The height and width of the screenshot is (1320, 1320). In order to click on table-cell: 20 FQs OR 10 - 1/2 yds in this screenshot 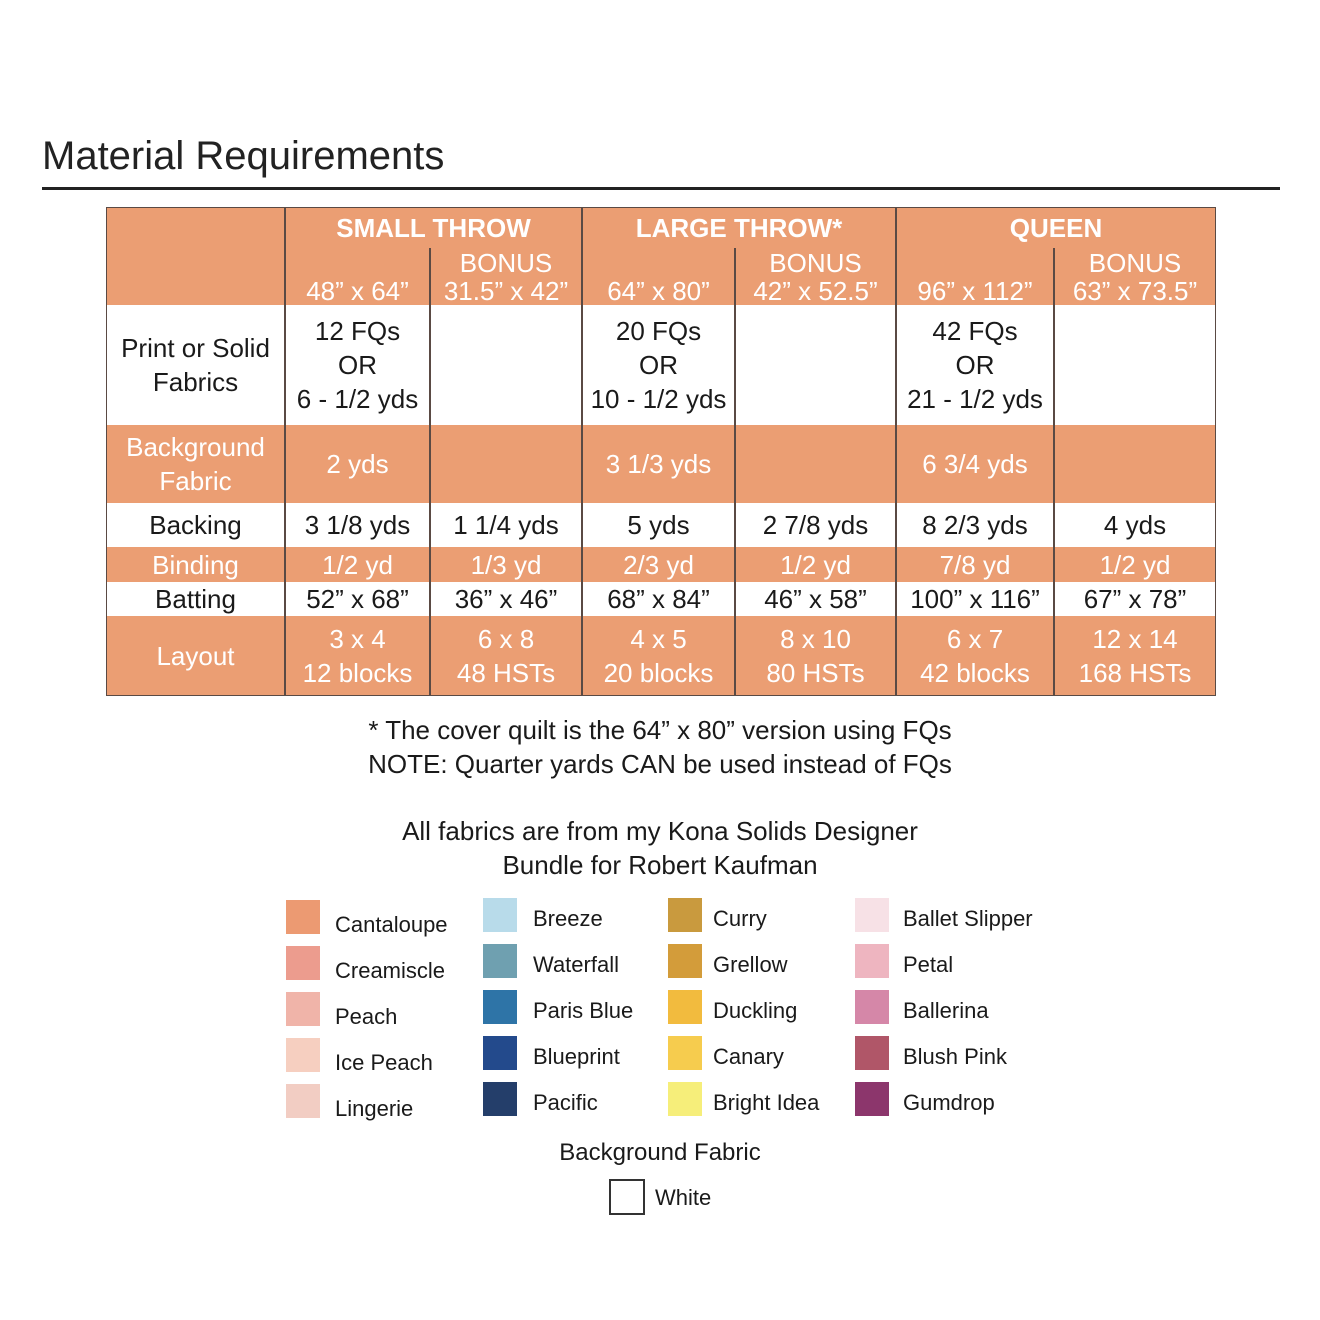, I will do `click(659, 365)`.